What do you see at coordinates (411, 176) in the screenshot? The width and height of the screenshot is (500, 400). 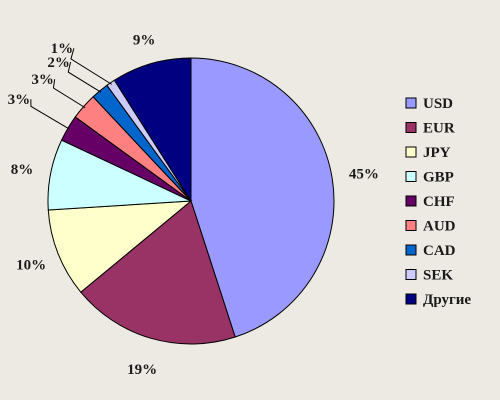 I see `legend-swatch-gbp` at bounding box center [411, 176].